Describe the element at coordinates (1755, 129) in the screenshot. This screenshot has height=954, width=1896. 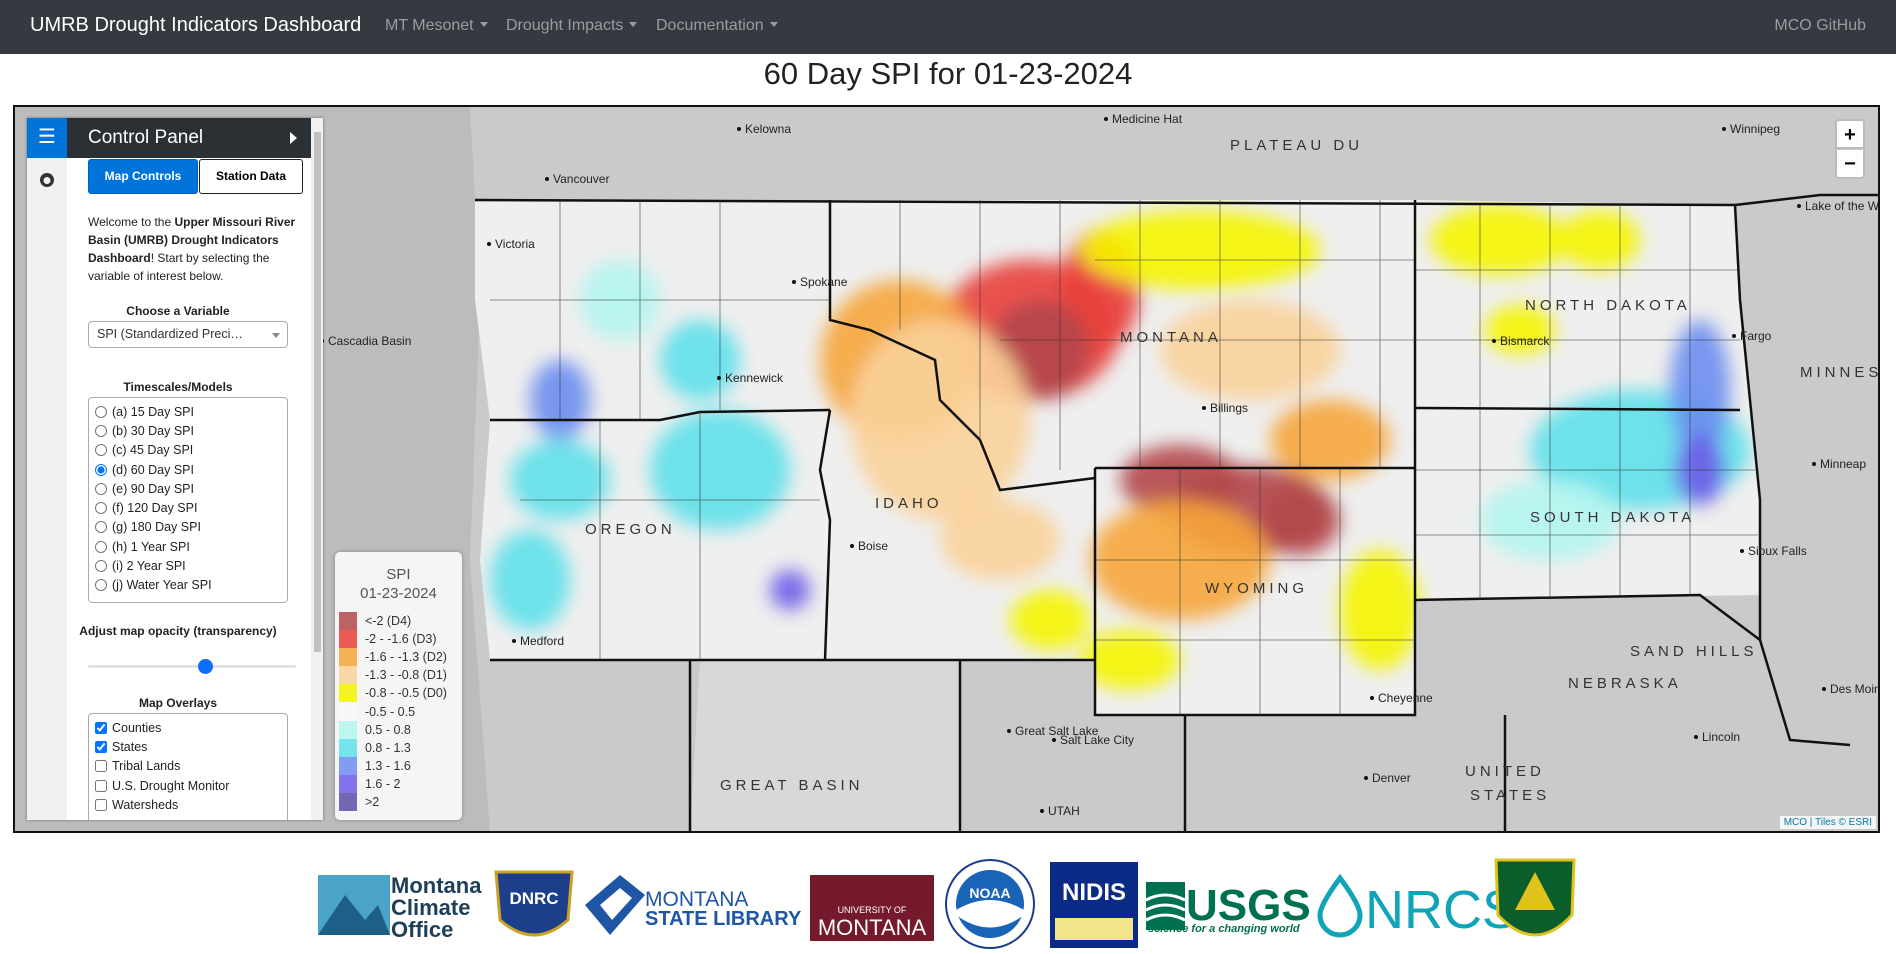
I see `place-label: Winnipeg` at that location.